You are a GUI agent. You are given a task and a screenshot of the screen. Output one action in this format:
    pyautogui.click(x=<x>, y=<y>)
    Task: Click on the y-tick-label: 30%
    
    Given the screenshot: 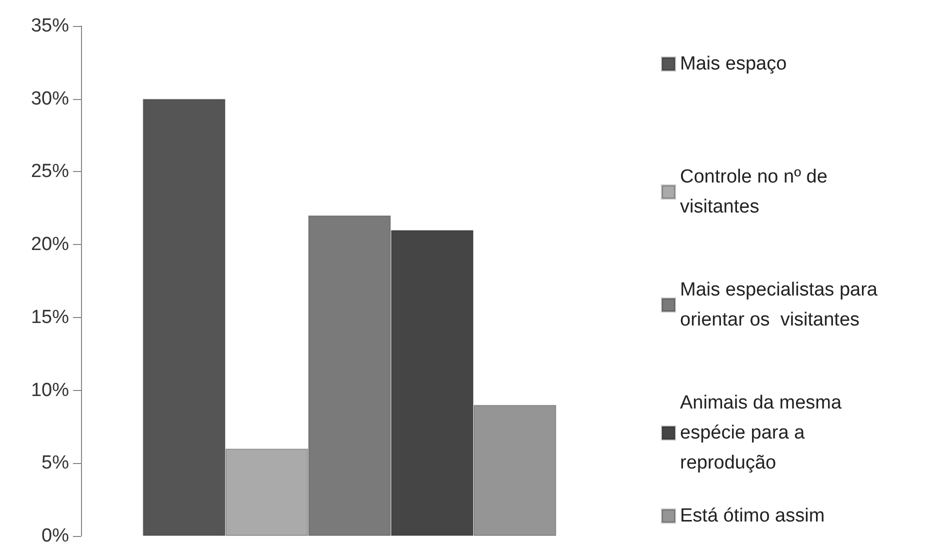 What is the action you would take?
    pyautogui.click(x=50, y=99)
    